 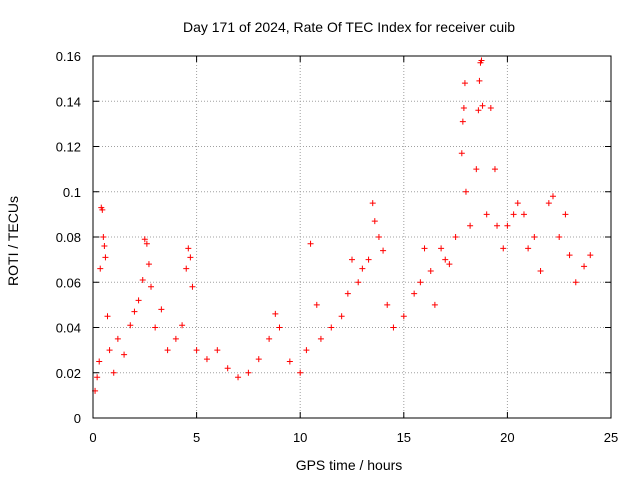 I want to click on y-tick-label: 0.12, so click(x=68, y=147).